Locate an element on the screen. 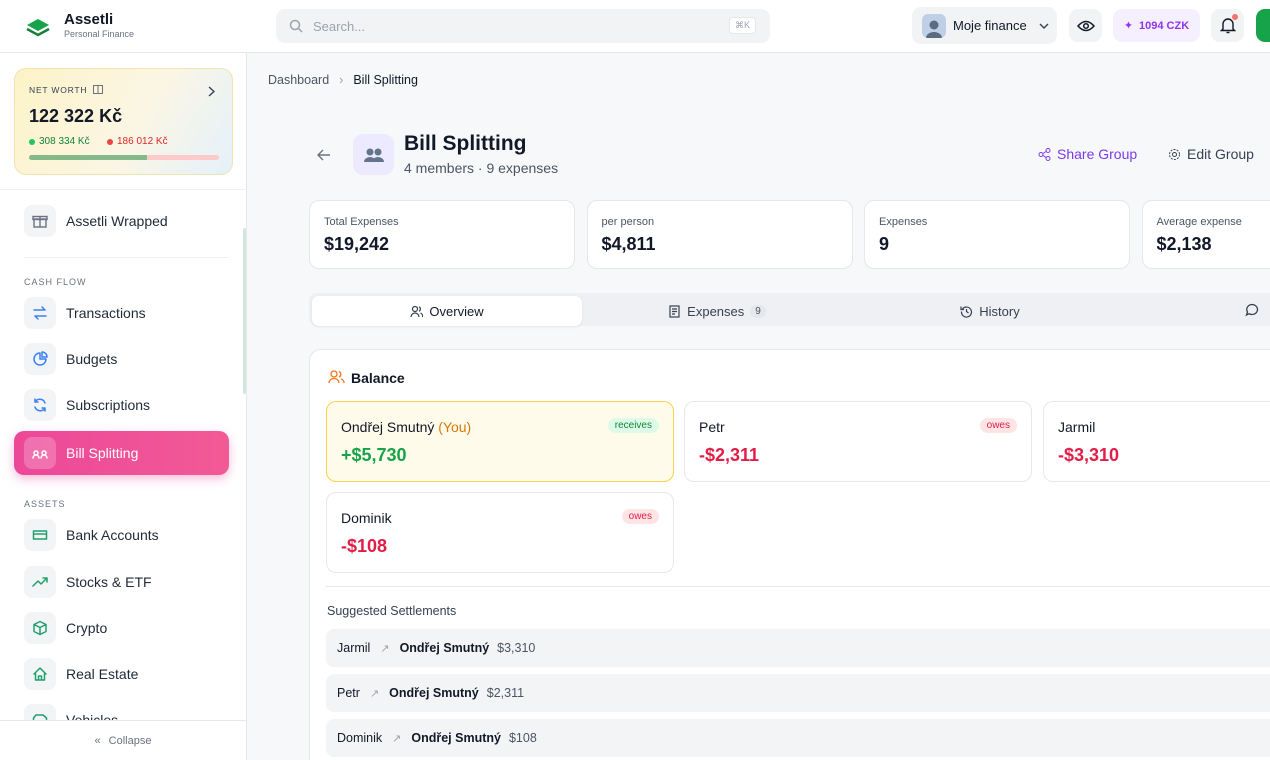  credits: 1094 CZK is located at coordinates (1164, 25).